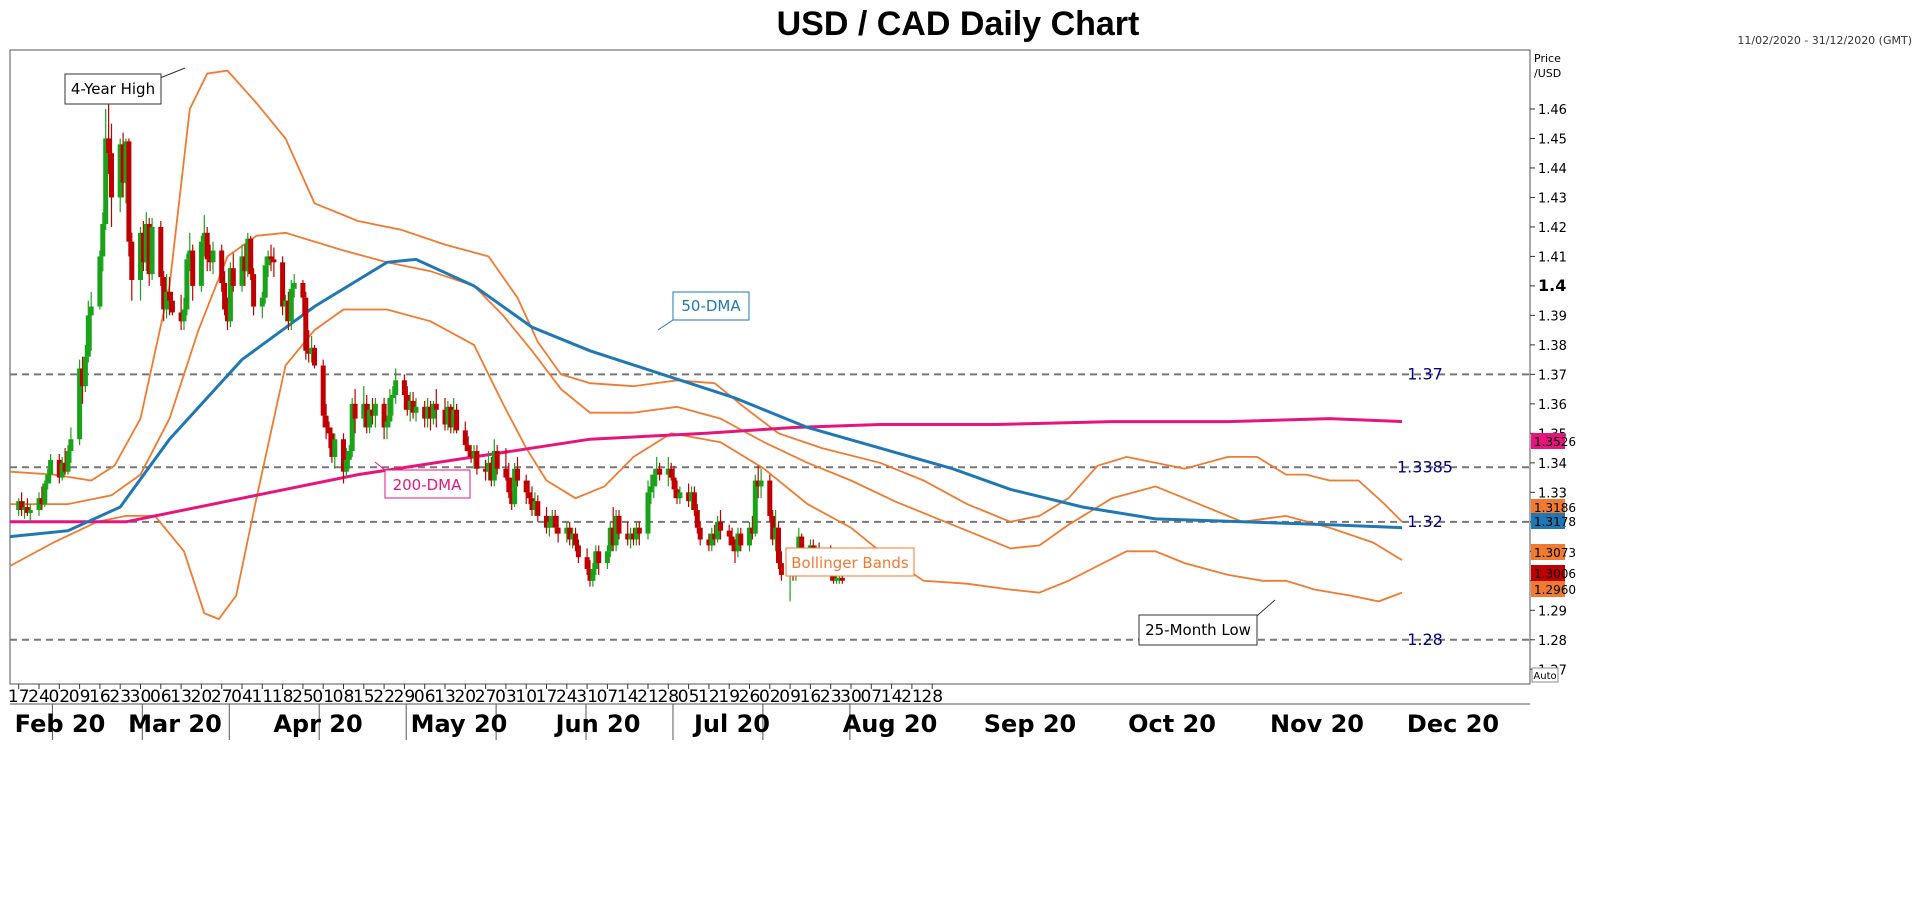 This screenshot has width=1916, height=923. Describe the element at coordinates (729, 697) in the screenshot. I see `x-tick-label: 19` at that location.